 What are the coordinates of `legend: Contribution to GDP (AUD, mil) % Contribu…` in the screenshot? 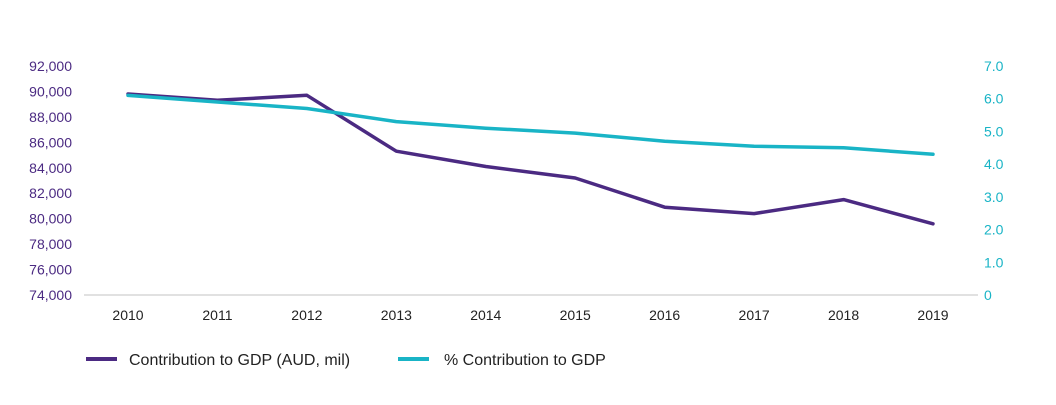 It's located at (346, 360).